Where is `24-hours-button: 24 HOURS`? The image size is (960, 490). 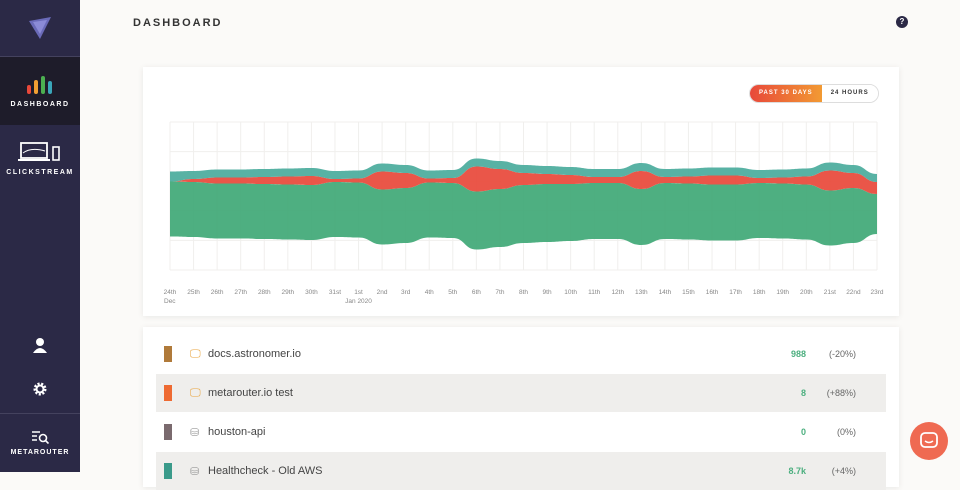
24-hours-button: 24 HOURS is located at coordinates (849, 93).